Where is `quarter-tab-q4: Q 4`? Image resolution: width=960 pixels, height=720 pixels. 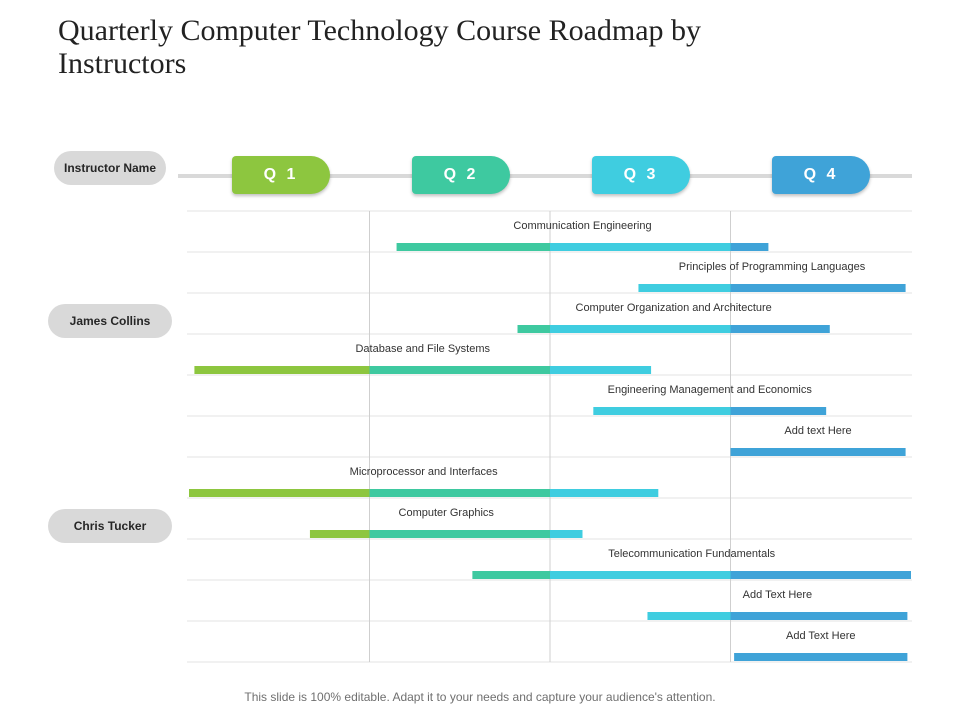 quarter-tab-q4: Q 4 is located at coordinates (821, 175).